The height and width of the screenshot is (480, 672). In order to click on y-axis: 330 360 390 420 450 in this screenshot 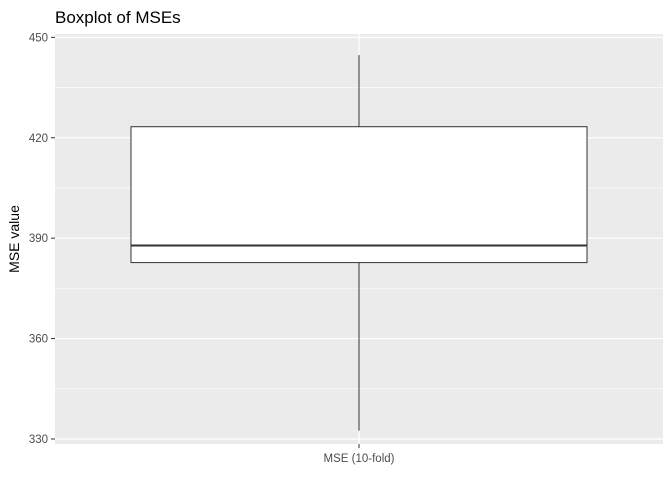, I will do `click(42, 239)`.